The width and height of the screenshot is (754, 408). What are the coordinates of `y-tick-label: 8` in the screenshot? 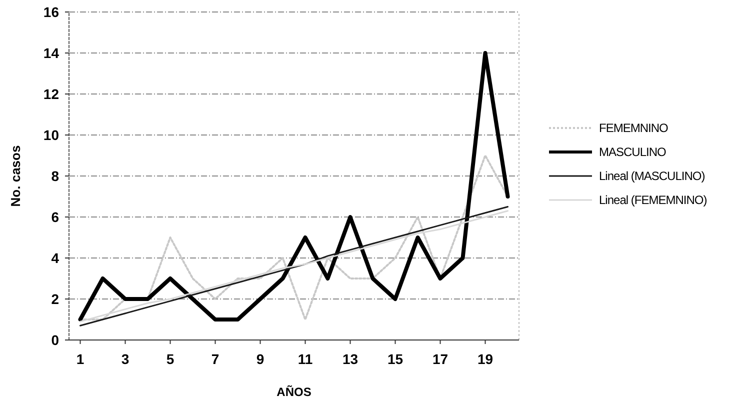 It's located at (55, 176).